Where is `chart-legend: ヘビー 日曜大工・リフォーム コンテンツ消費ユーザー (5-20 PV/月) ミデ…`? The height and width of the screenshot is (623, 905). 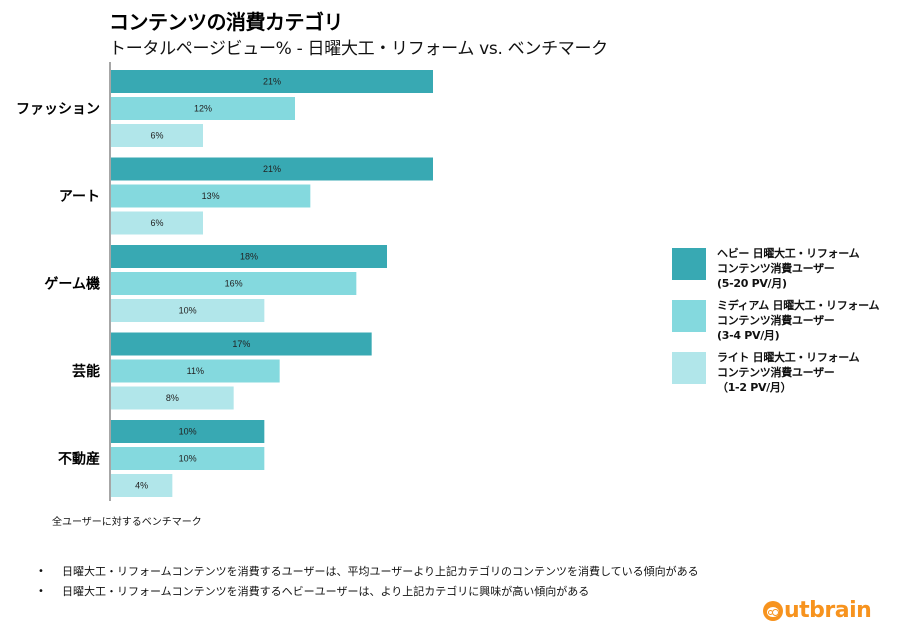
chart-legend: ヘビー 日曜大工・リフォーム コンテンツ消費ユーザー (5-20 PV/月) ミデ… is located at coordinates (775, 324).